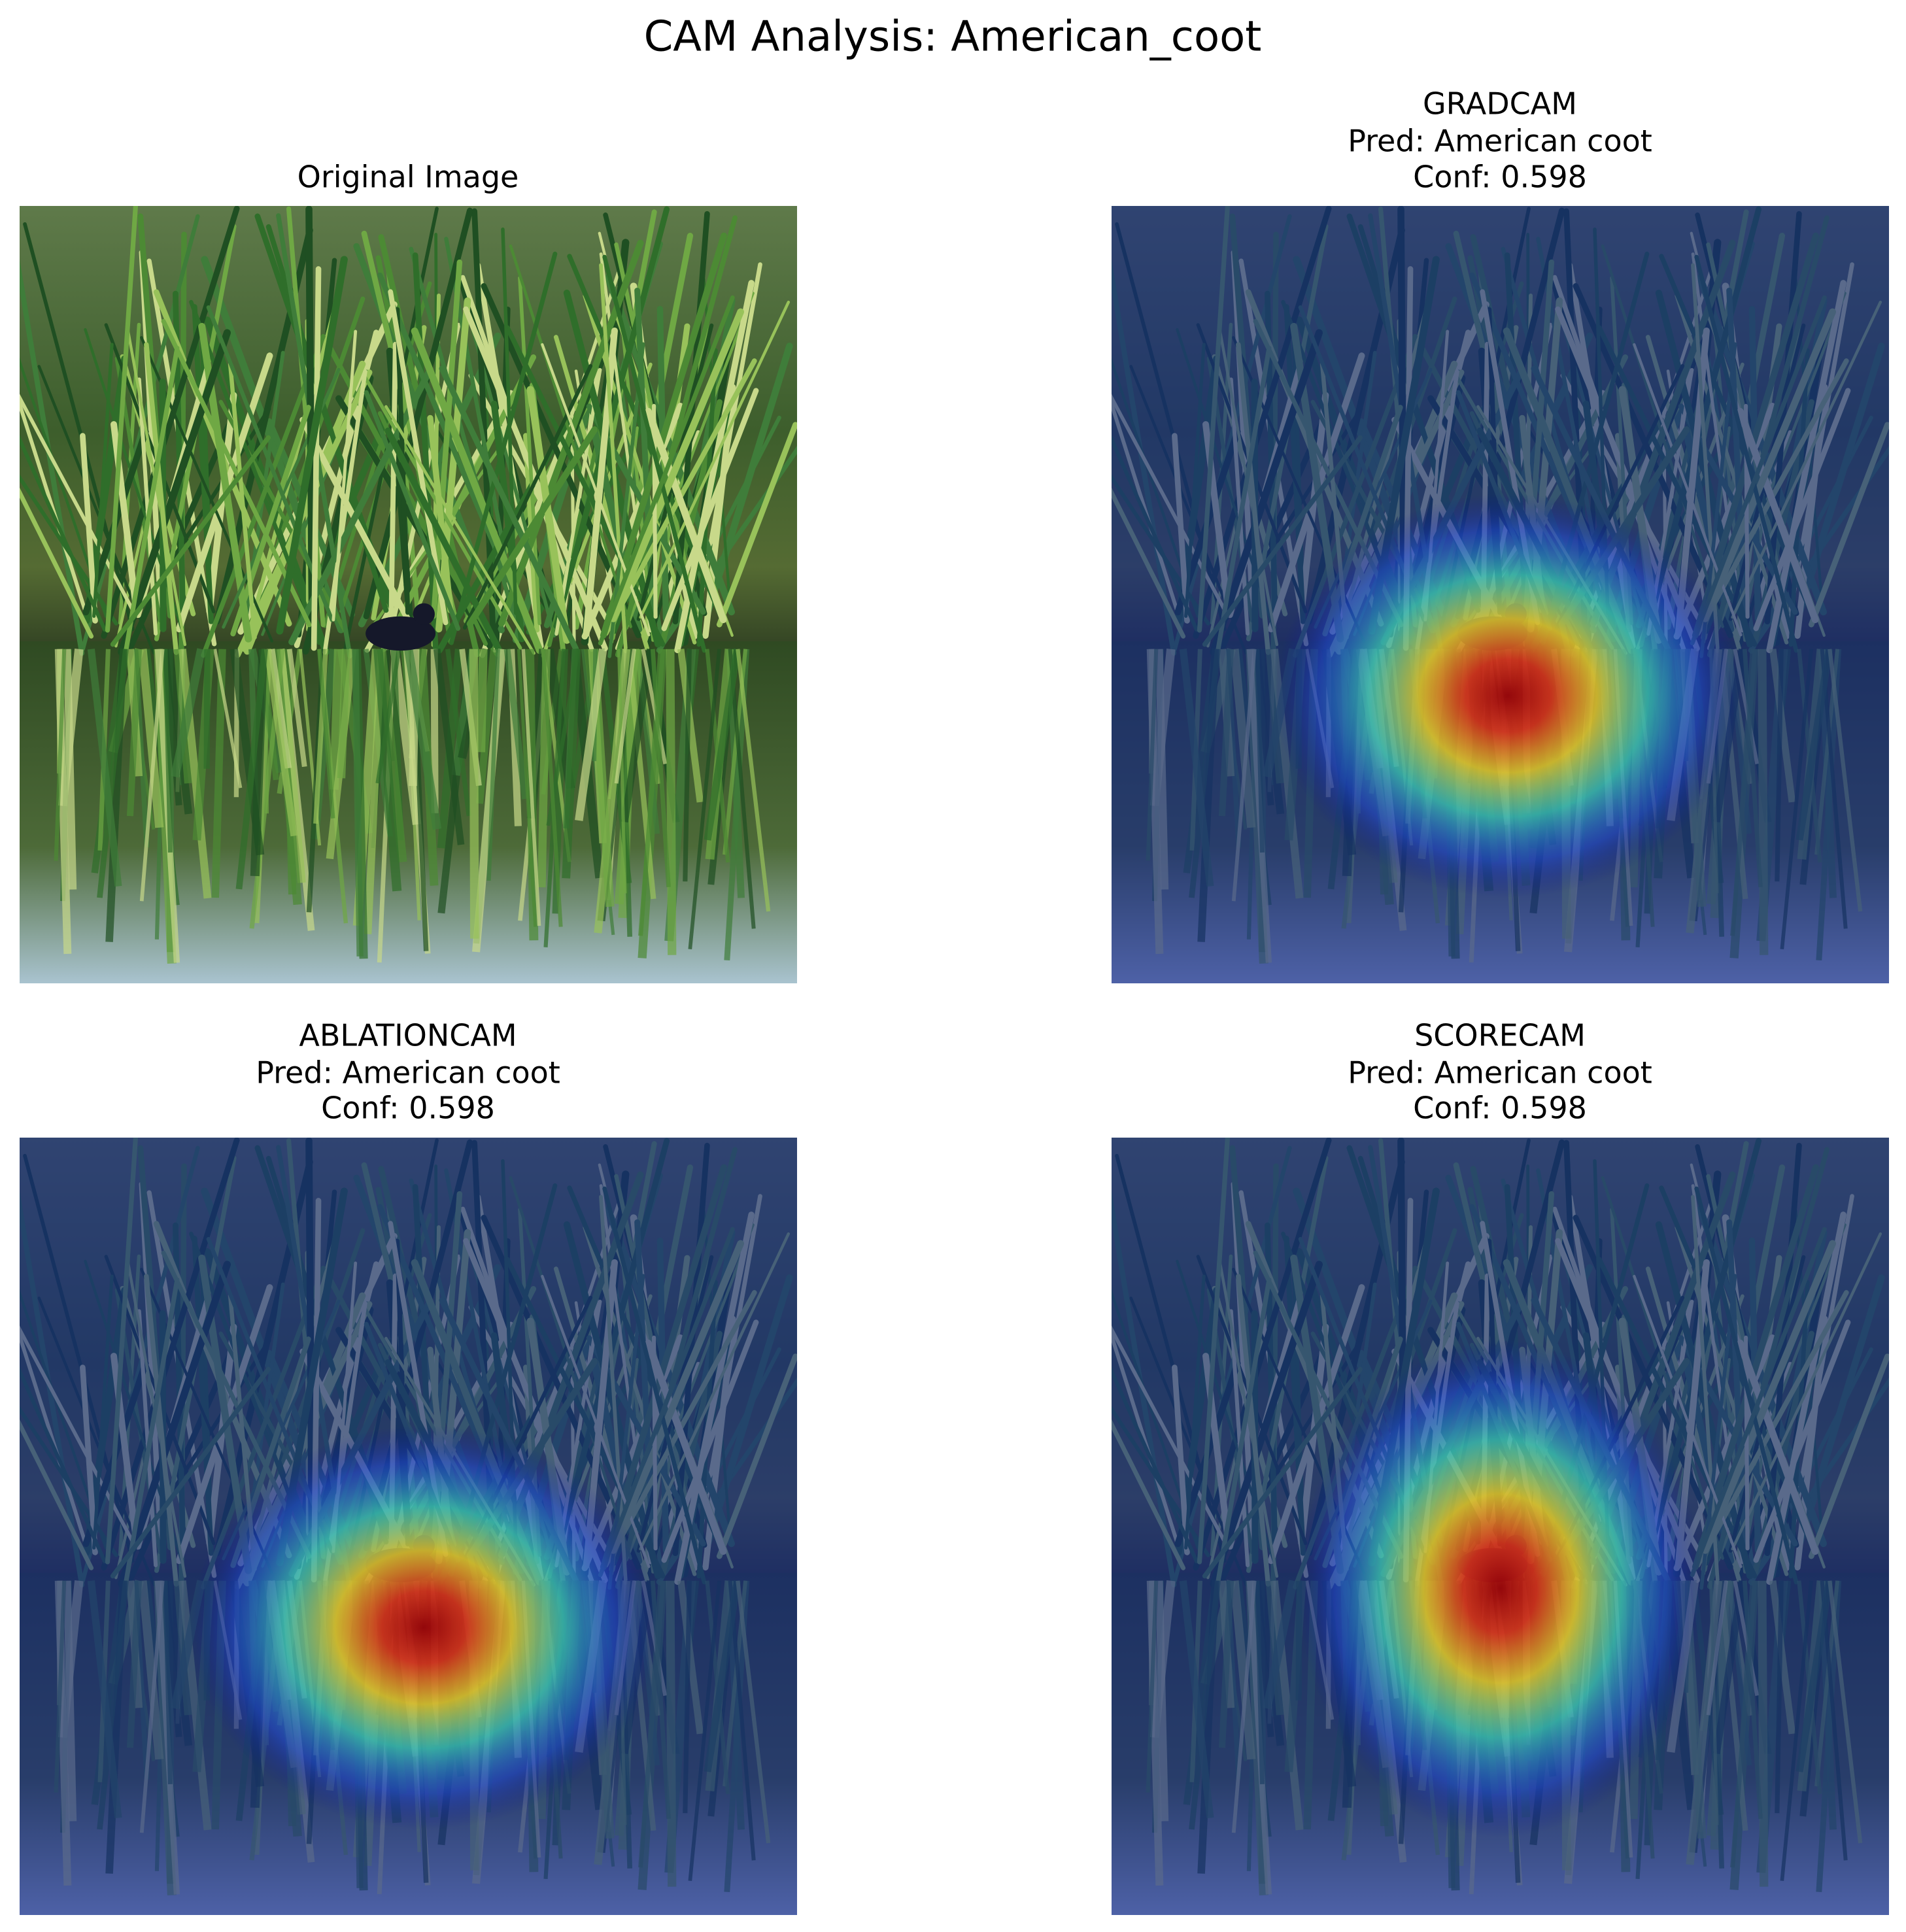  What do you see at coordinates (953, 37) in the screenshot?
I see `figure-title: CAM Analysis: American_coot` at bounding box center [953, 37].